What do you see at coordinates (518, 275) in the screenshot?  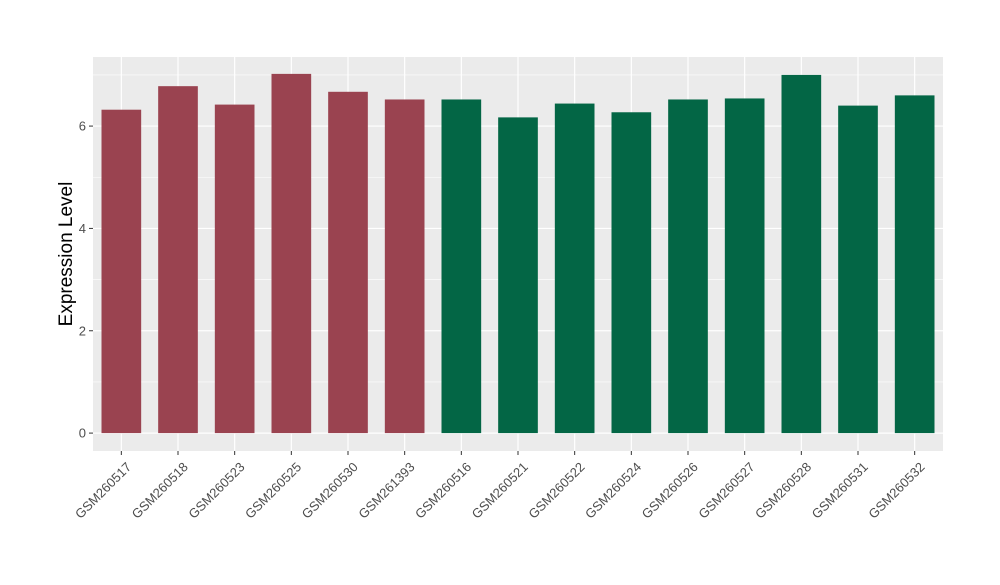 I see `bar-GSM260521` at bounding box center [518, 275].